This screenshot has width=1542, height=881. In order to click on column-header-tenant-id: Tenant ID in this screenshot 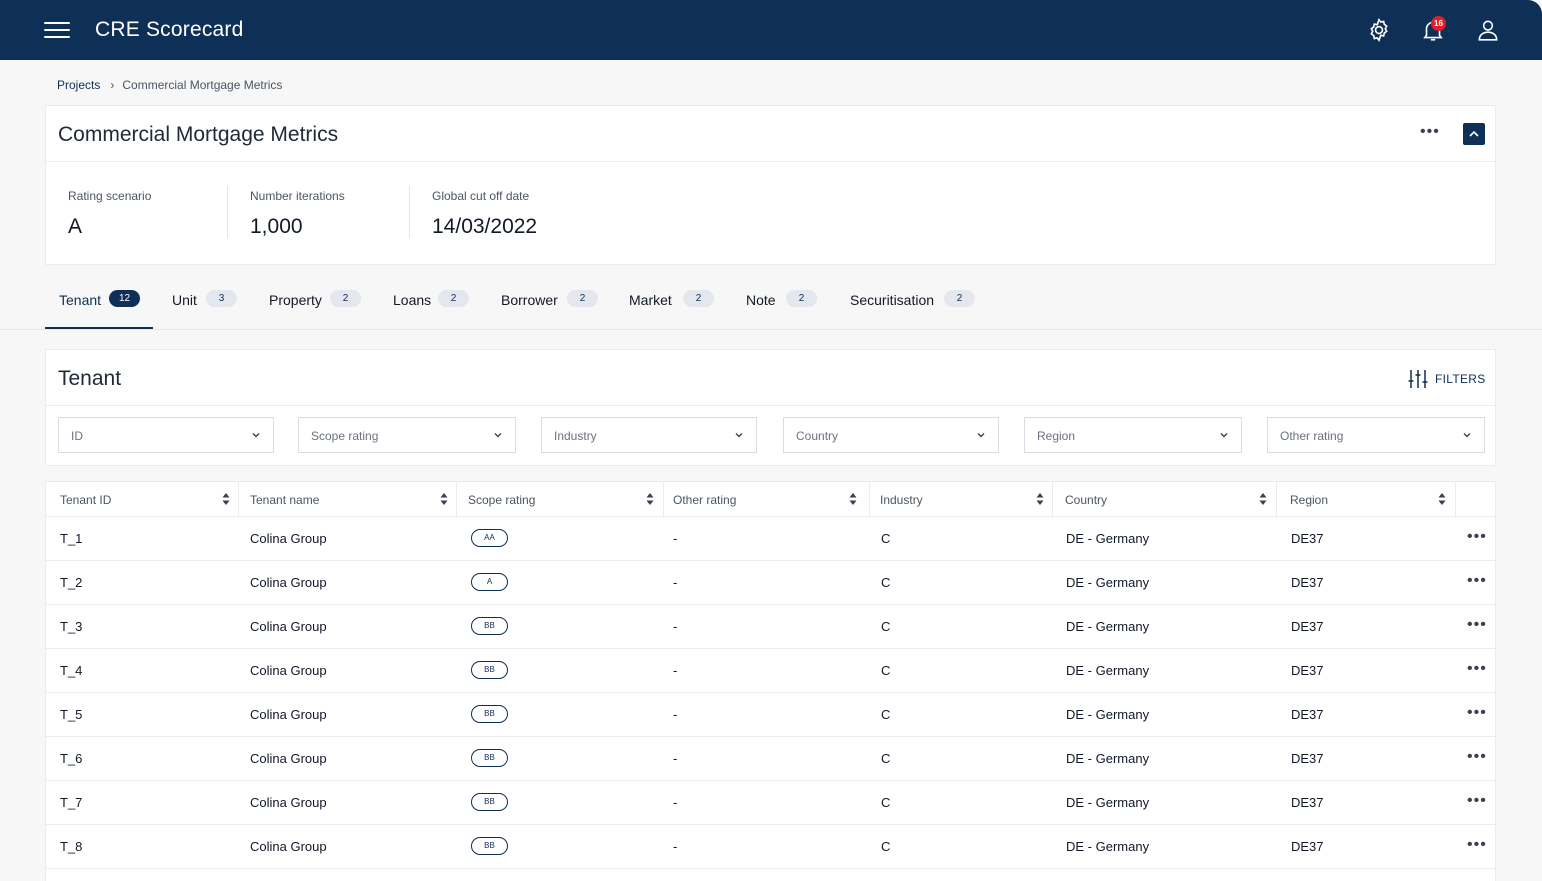, I will do `click(146, 499)`.